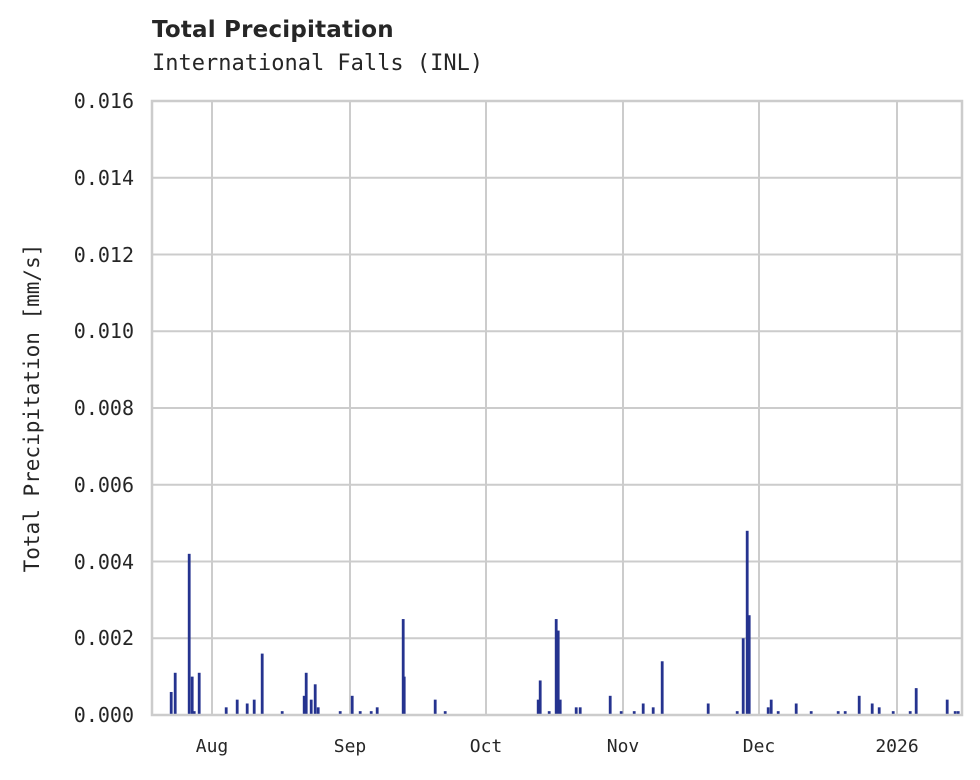 The width and height of the screenshot is (980, 780). Describe the element at coordinates (103, 408) in the screenshot. I see `y-tick-label: 0.008` at that location.